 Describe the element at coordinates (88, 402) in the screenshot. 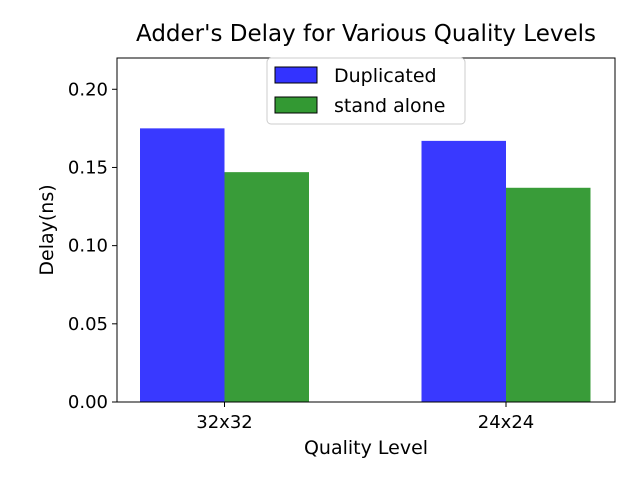

I see `y-tick-label: 0.00` at that location.